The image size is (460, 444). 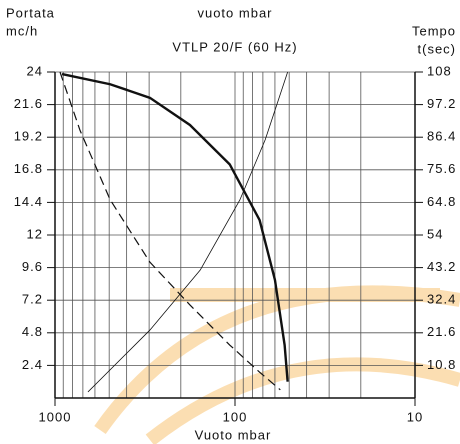 What do you see at coordinates (434, 30) in the screenshot?
I see `y2-label: Tempo` at bounding box center [434, 30].